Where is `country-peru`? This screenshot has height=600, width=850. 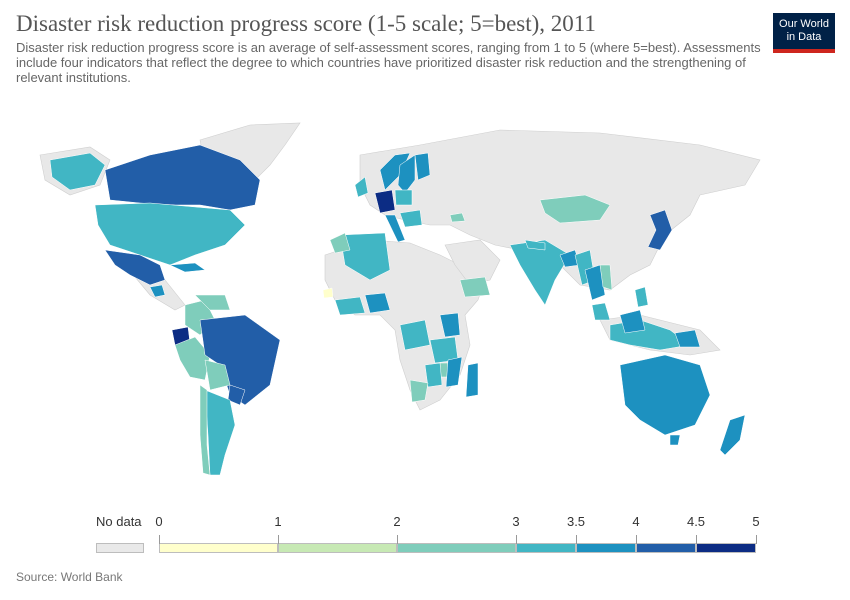
country-peru is located at coordinates (192, 358).